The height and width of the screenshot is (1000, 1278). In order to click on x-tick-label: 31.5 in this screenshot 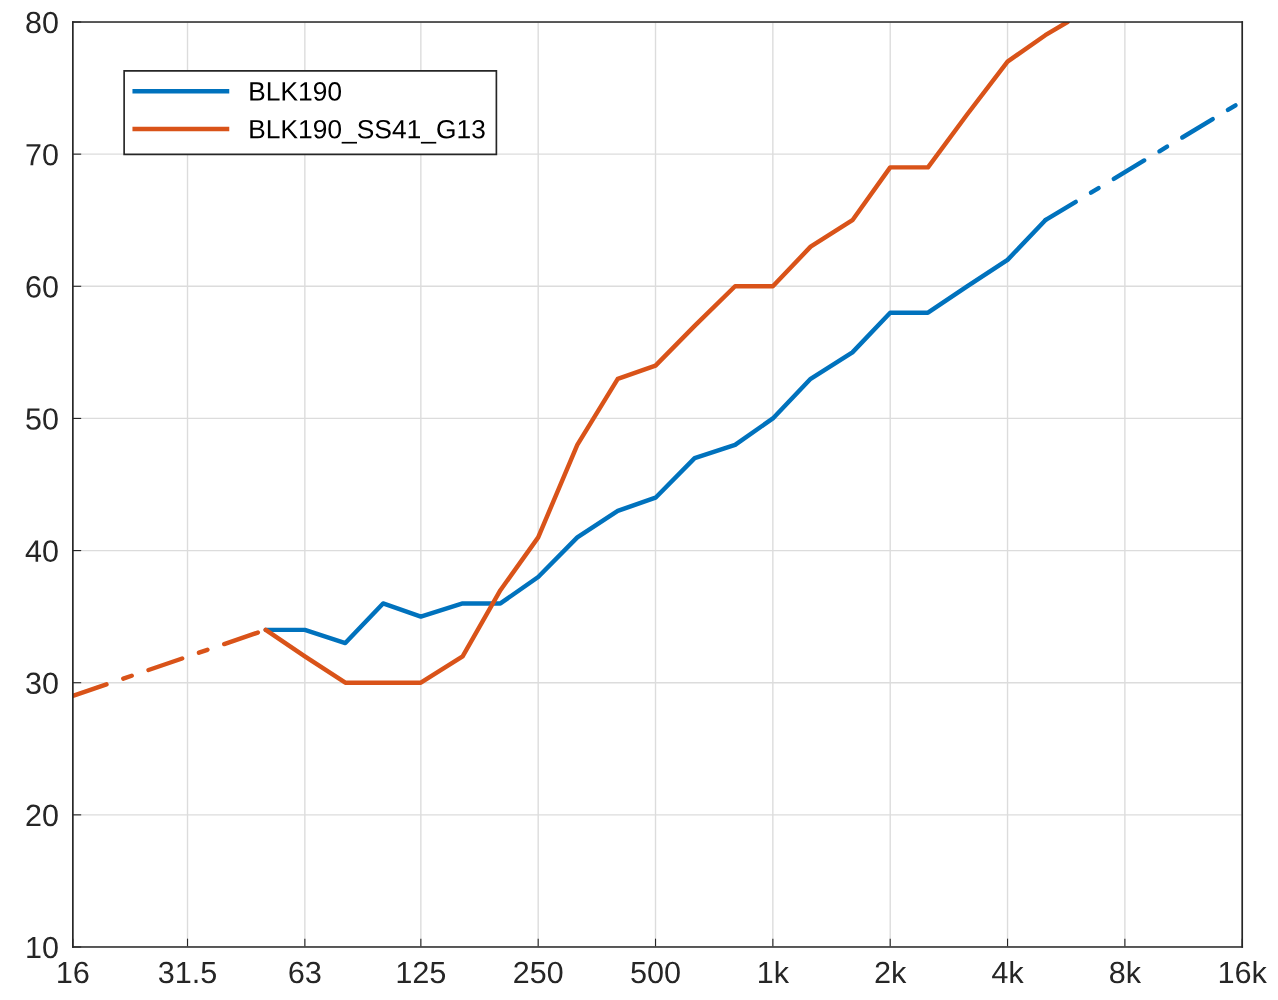, I will do `click(187, 972)`.